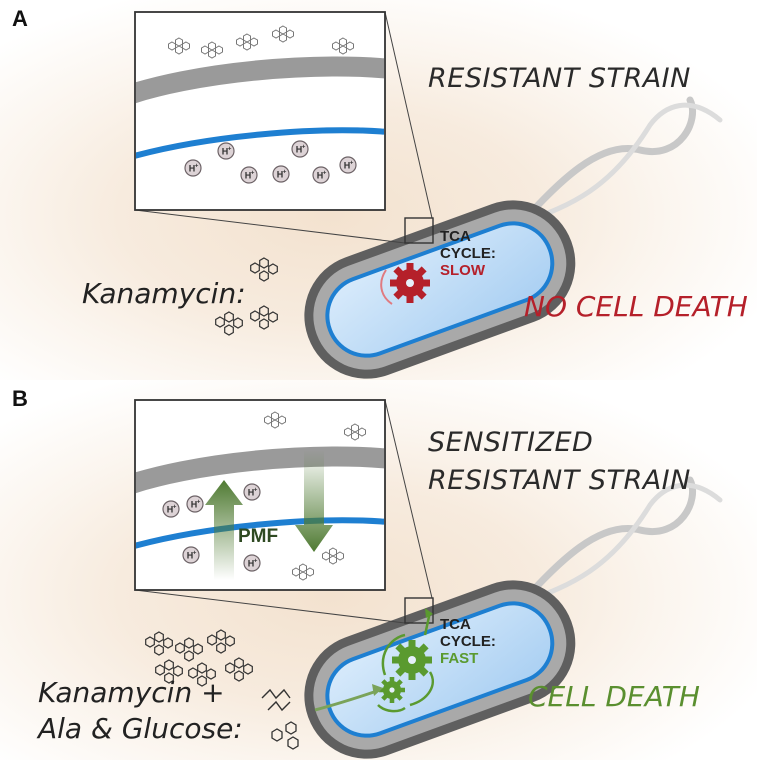  What do you see at coordinates (285, 735) in the screenshot?
I see `glucose-molecule` at bounding box center [285, 735].